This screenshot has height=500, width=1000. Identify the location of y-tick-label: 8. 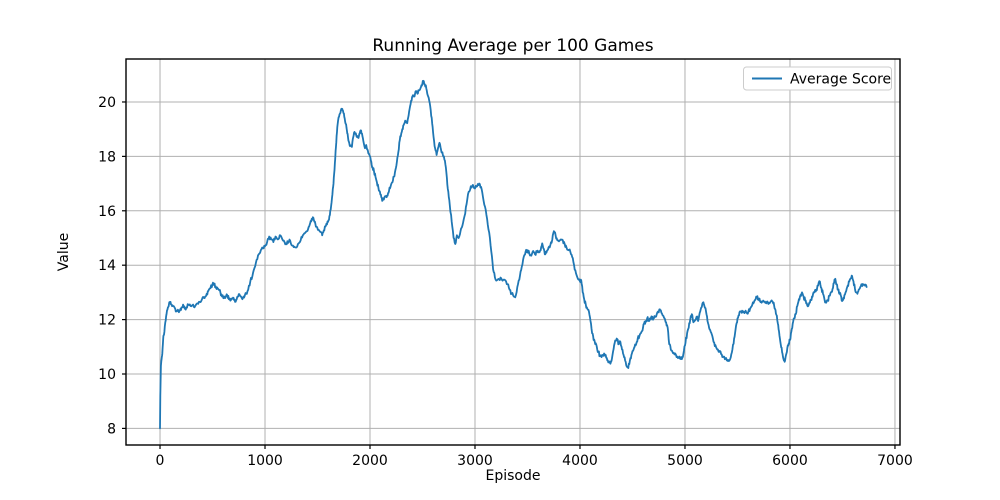
(111, 429).